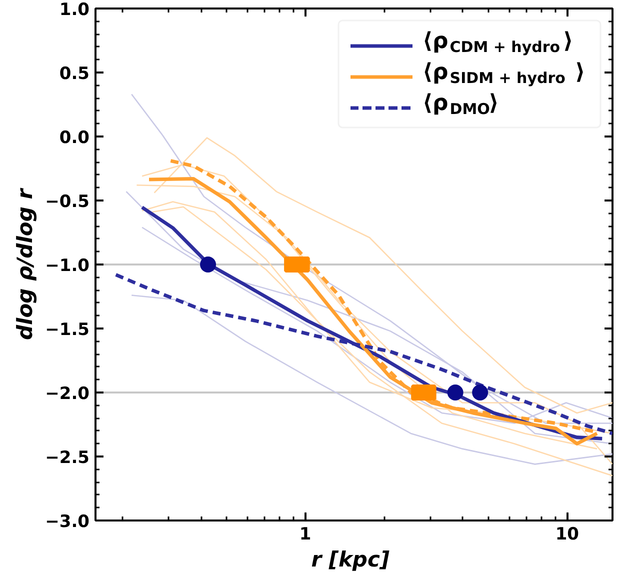 Image resolution: width=617 pixels, height=580 pixels. I want to click on y-tick-label: 1.0, so click(74, 10).